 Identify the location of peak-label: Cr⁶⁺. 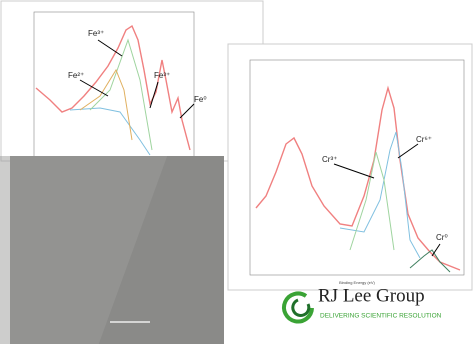
(424, 139).